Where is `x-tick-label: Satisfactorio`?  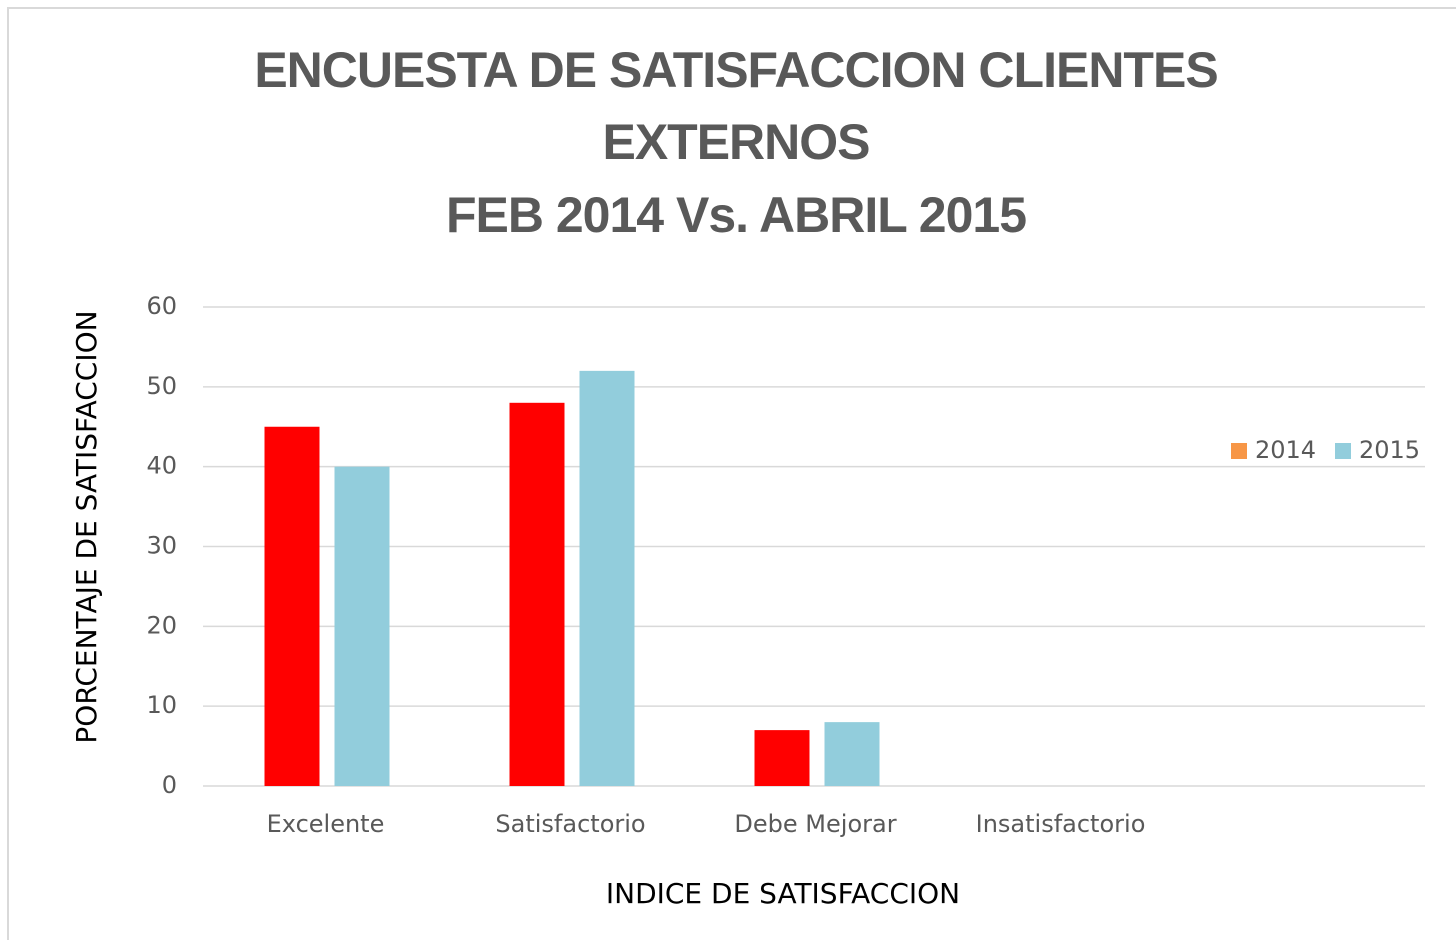
x-tick-label: Satisfactorio is located at coordinates (570, 824).